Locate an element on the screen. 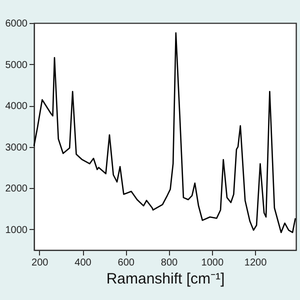 The height and width of the screenshot is (300, 300). y-tick-label: 5000 is located at coordinates (16, 65).